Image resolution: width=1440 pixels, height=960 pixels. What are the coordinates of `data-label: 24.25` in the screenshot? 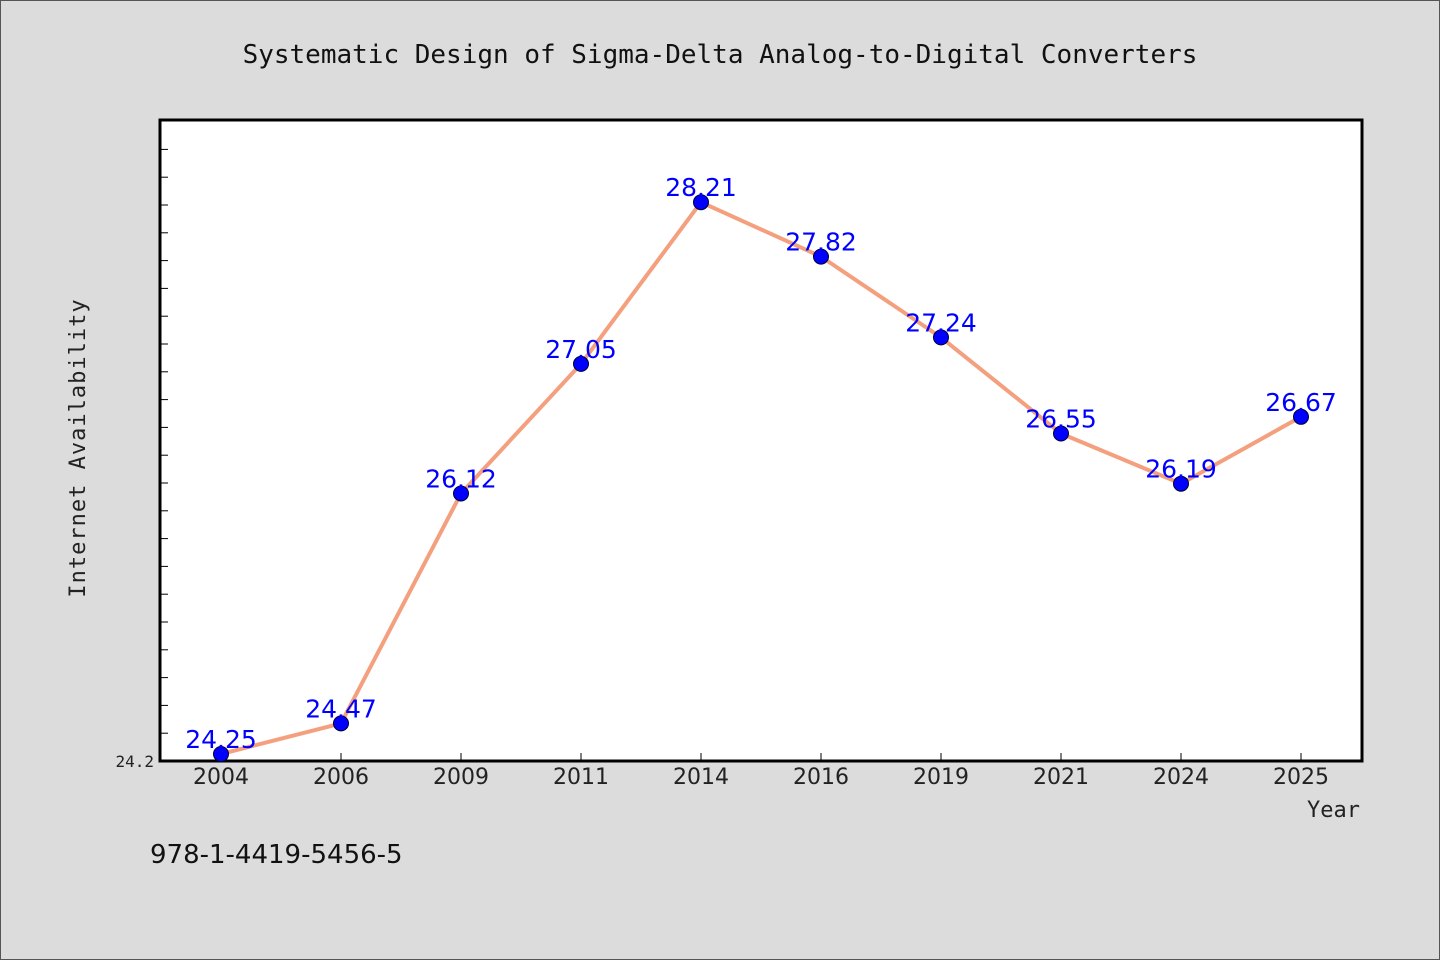 It's located at (221, 739).